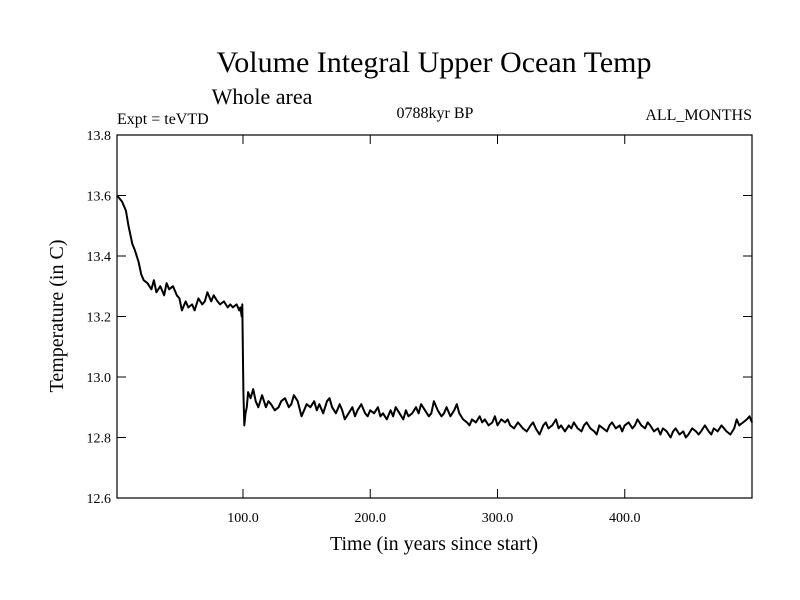  What do you see at coordinates (99, 257) in the screenshot?
I see `y-tick-label: 13.4` at bounding box center [99, 257].